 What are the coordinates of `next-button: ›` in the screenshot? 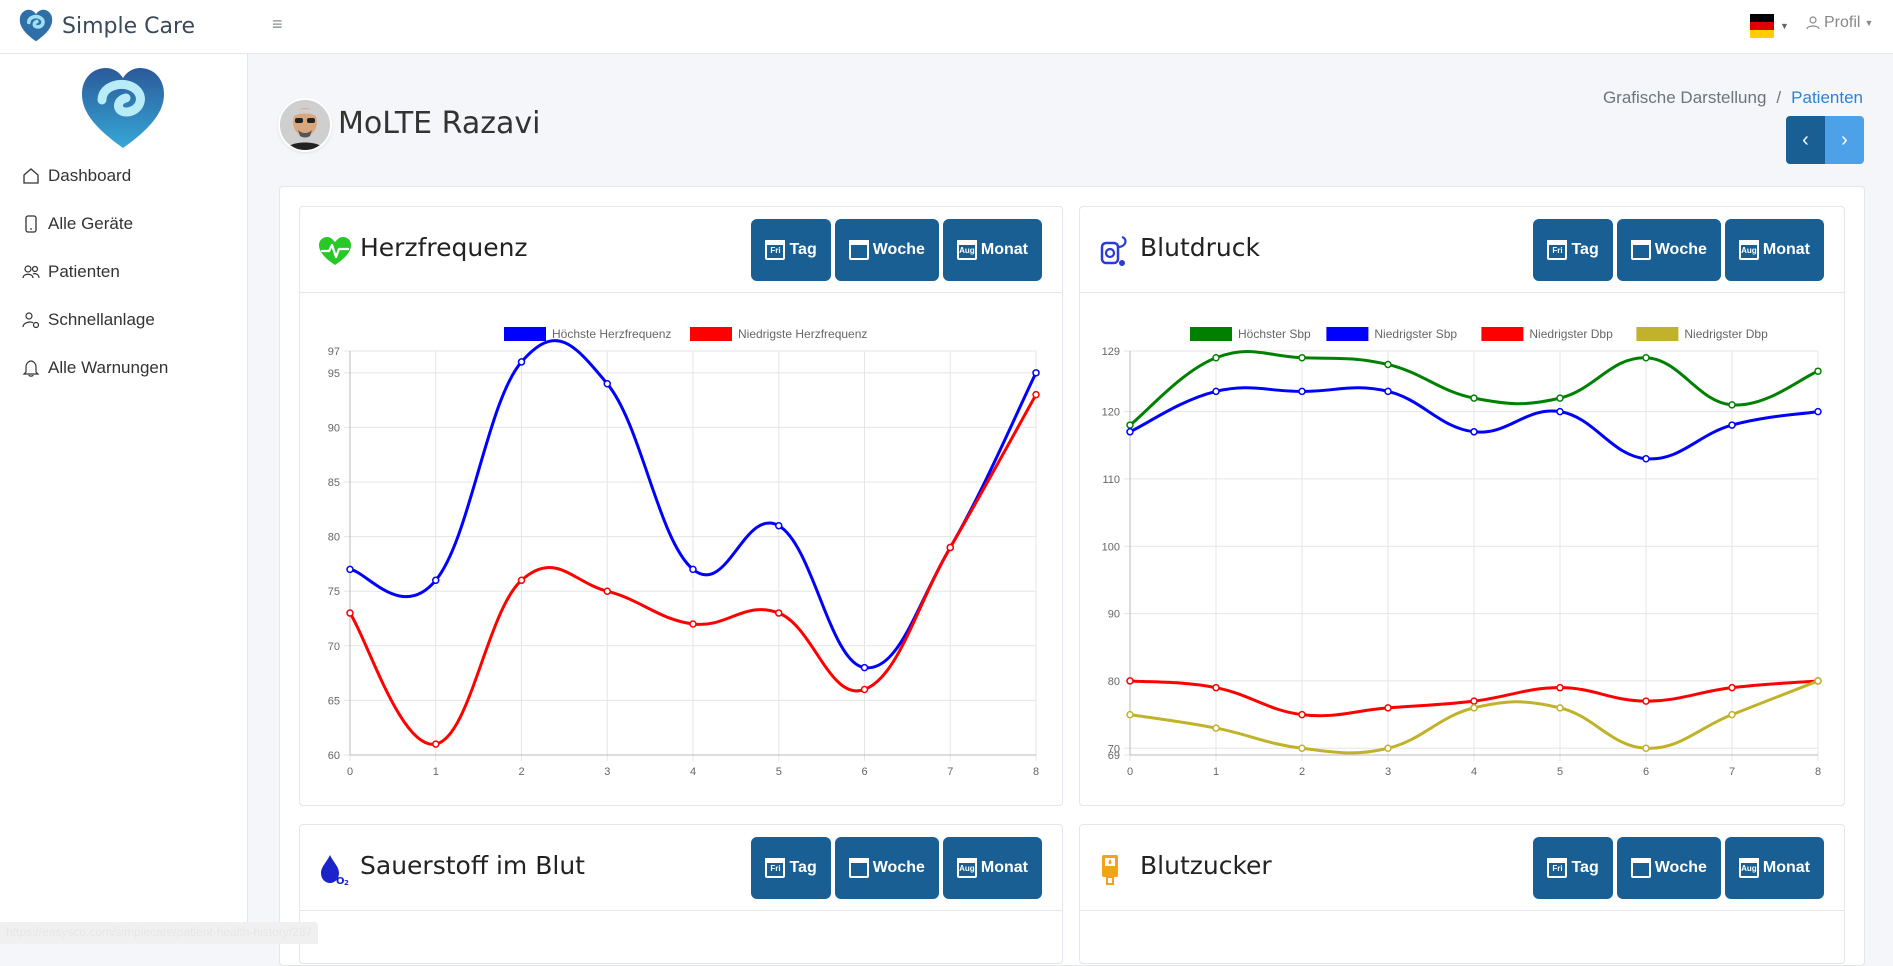 It's located at (1844, 140).